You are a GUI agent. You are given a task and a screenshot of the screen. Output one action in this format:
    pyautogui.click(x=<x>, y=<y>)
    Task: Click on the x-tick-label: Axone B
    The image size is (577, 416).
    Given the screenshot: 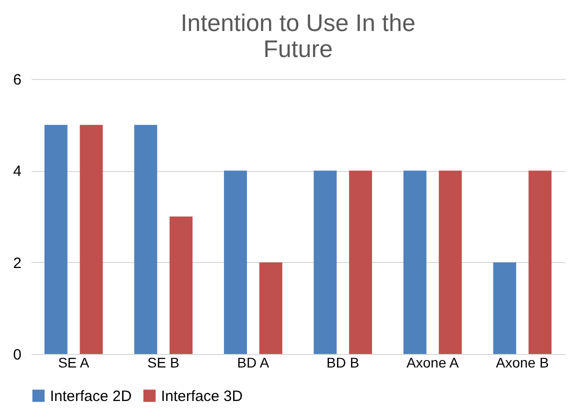 What is the action you would take?
    pyautogui.click(x=522, y=362)
    